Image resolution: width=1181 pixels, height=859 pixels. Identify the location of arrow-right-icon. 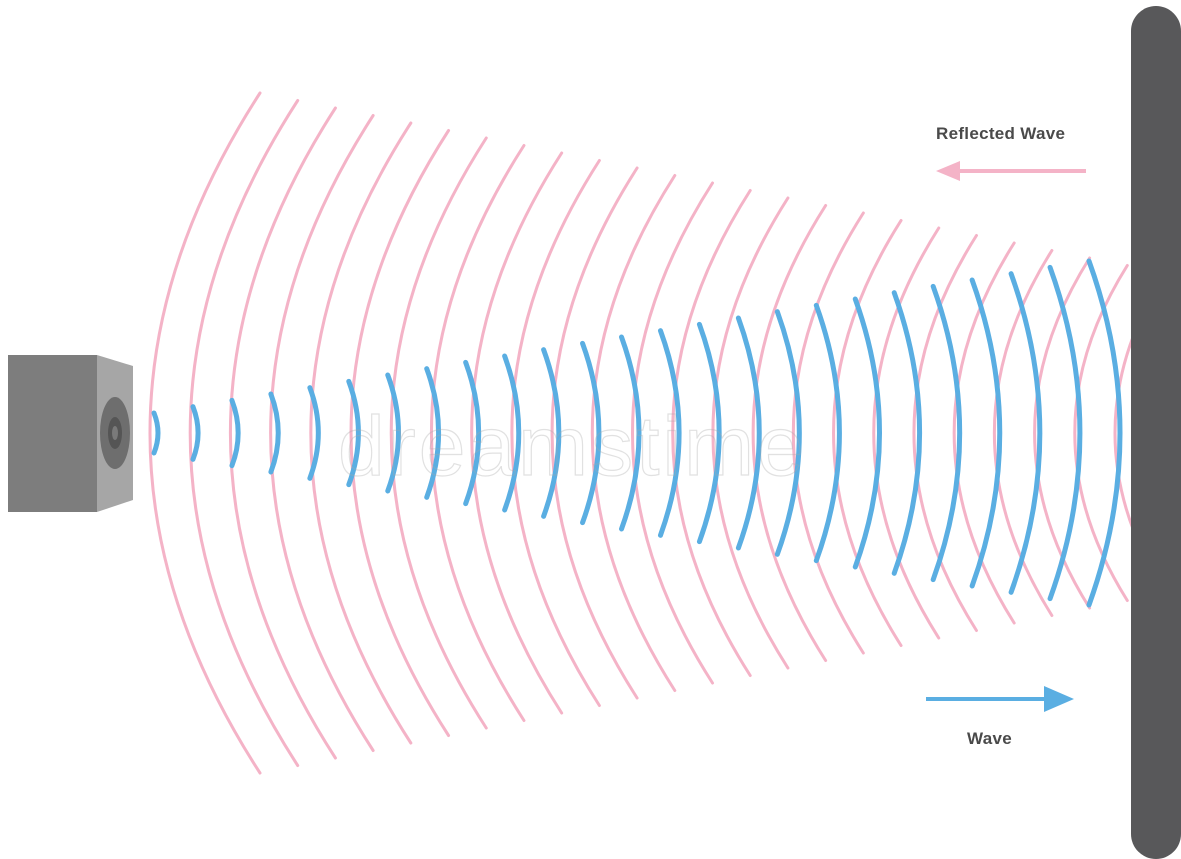
(1000, 699).